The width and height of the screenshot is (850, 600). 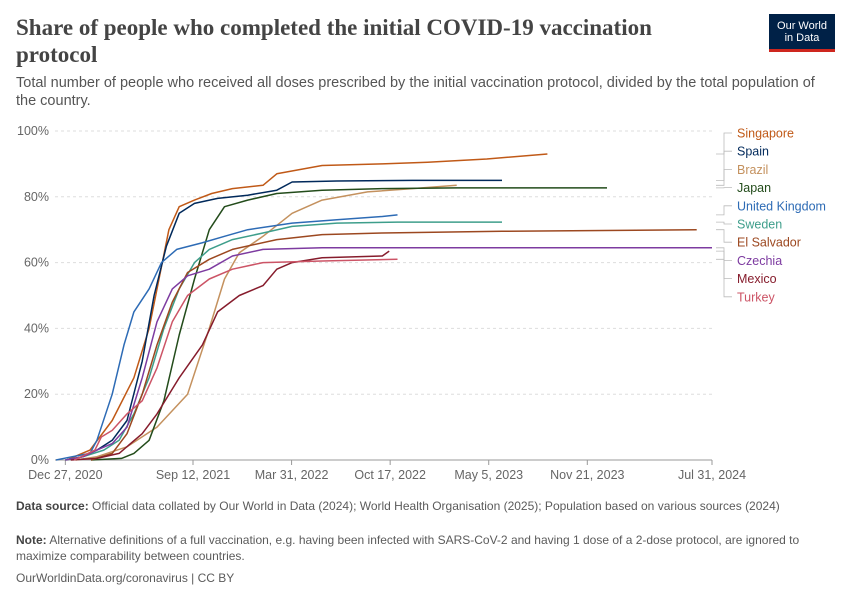 I want to click on y-tick-label: 0%, so click(x=40, y=460).